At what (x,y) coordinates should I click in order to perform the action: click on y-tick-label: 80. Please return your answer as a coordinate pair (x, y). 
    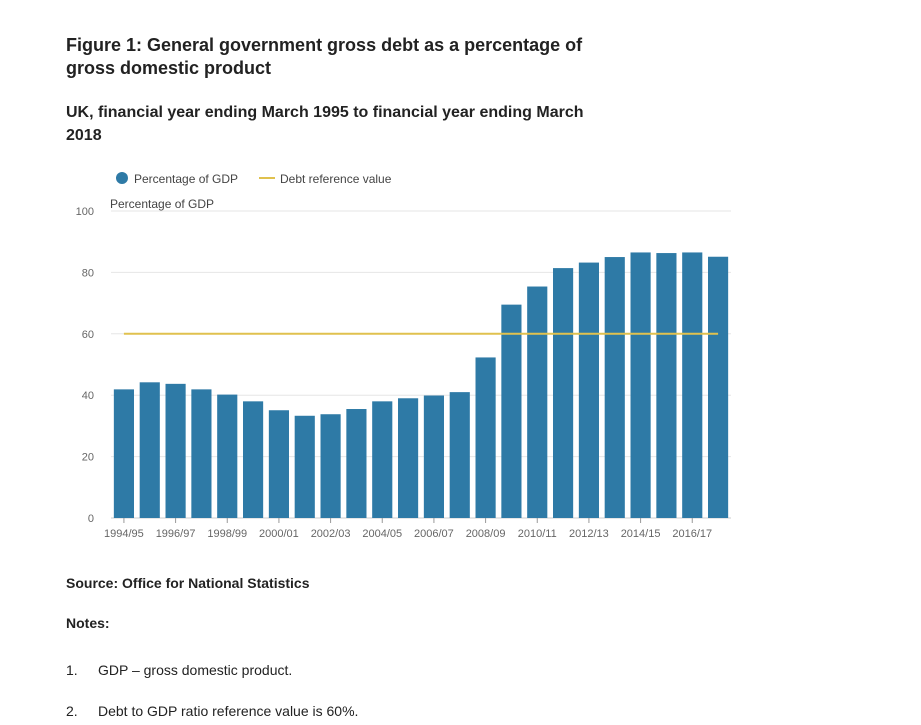
    Looking at the image, I should click on (88, 273).